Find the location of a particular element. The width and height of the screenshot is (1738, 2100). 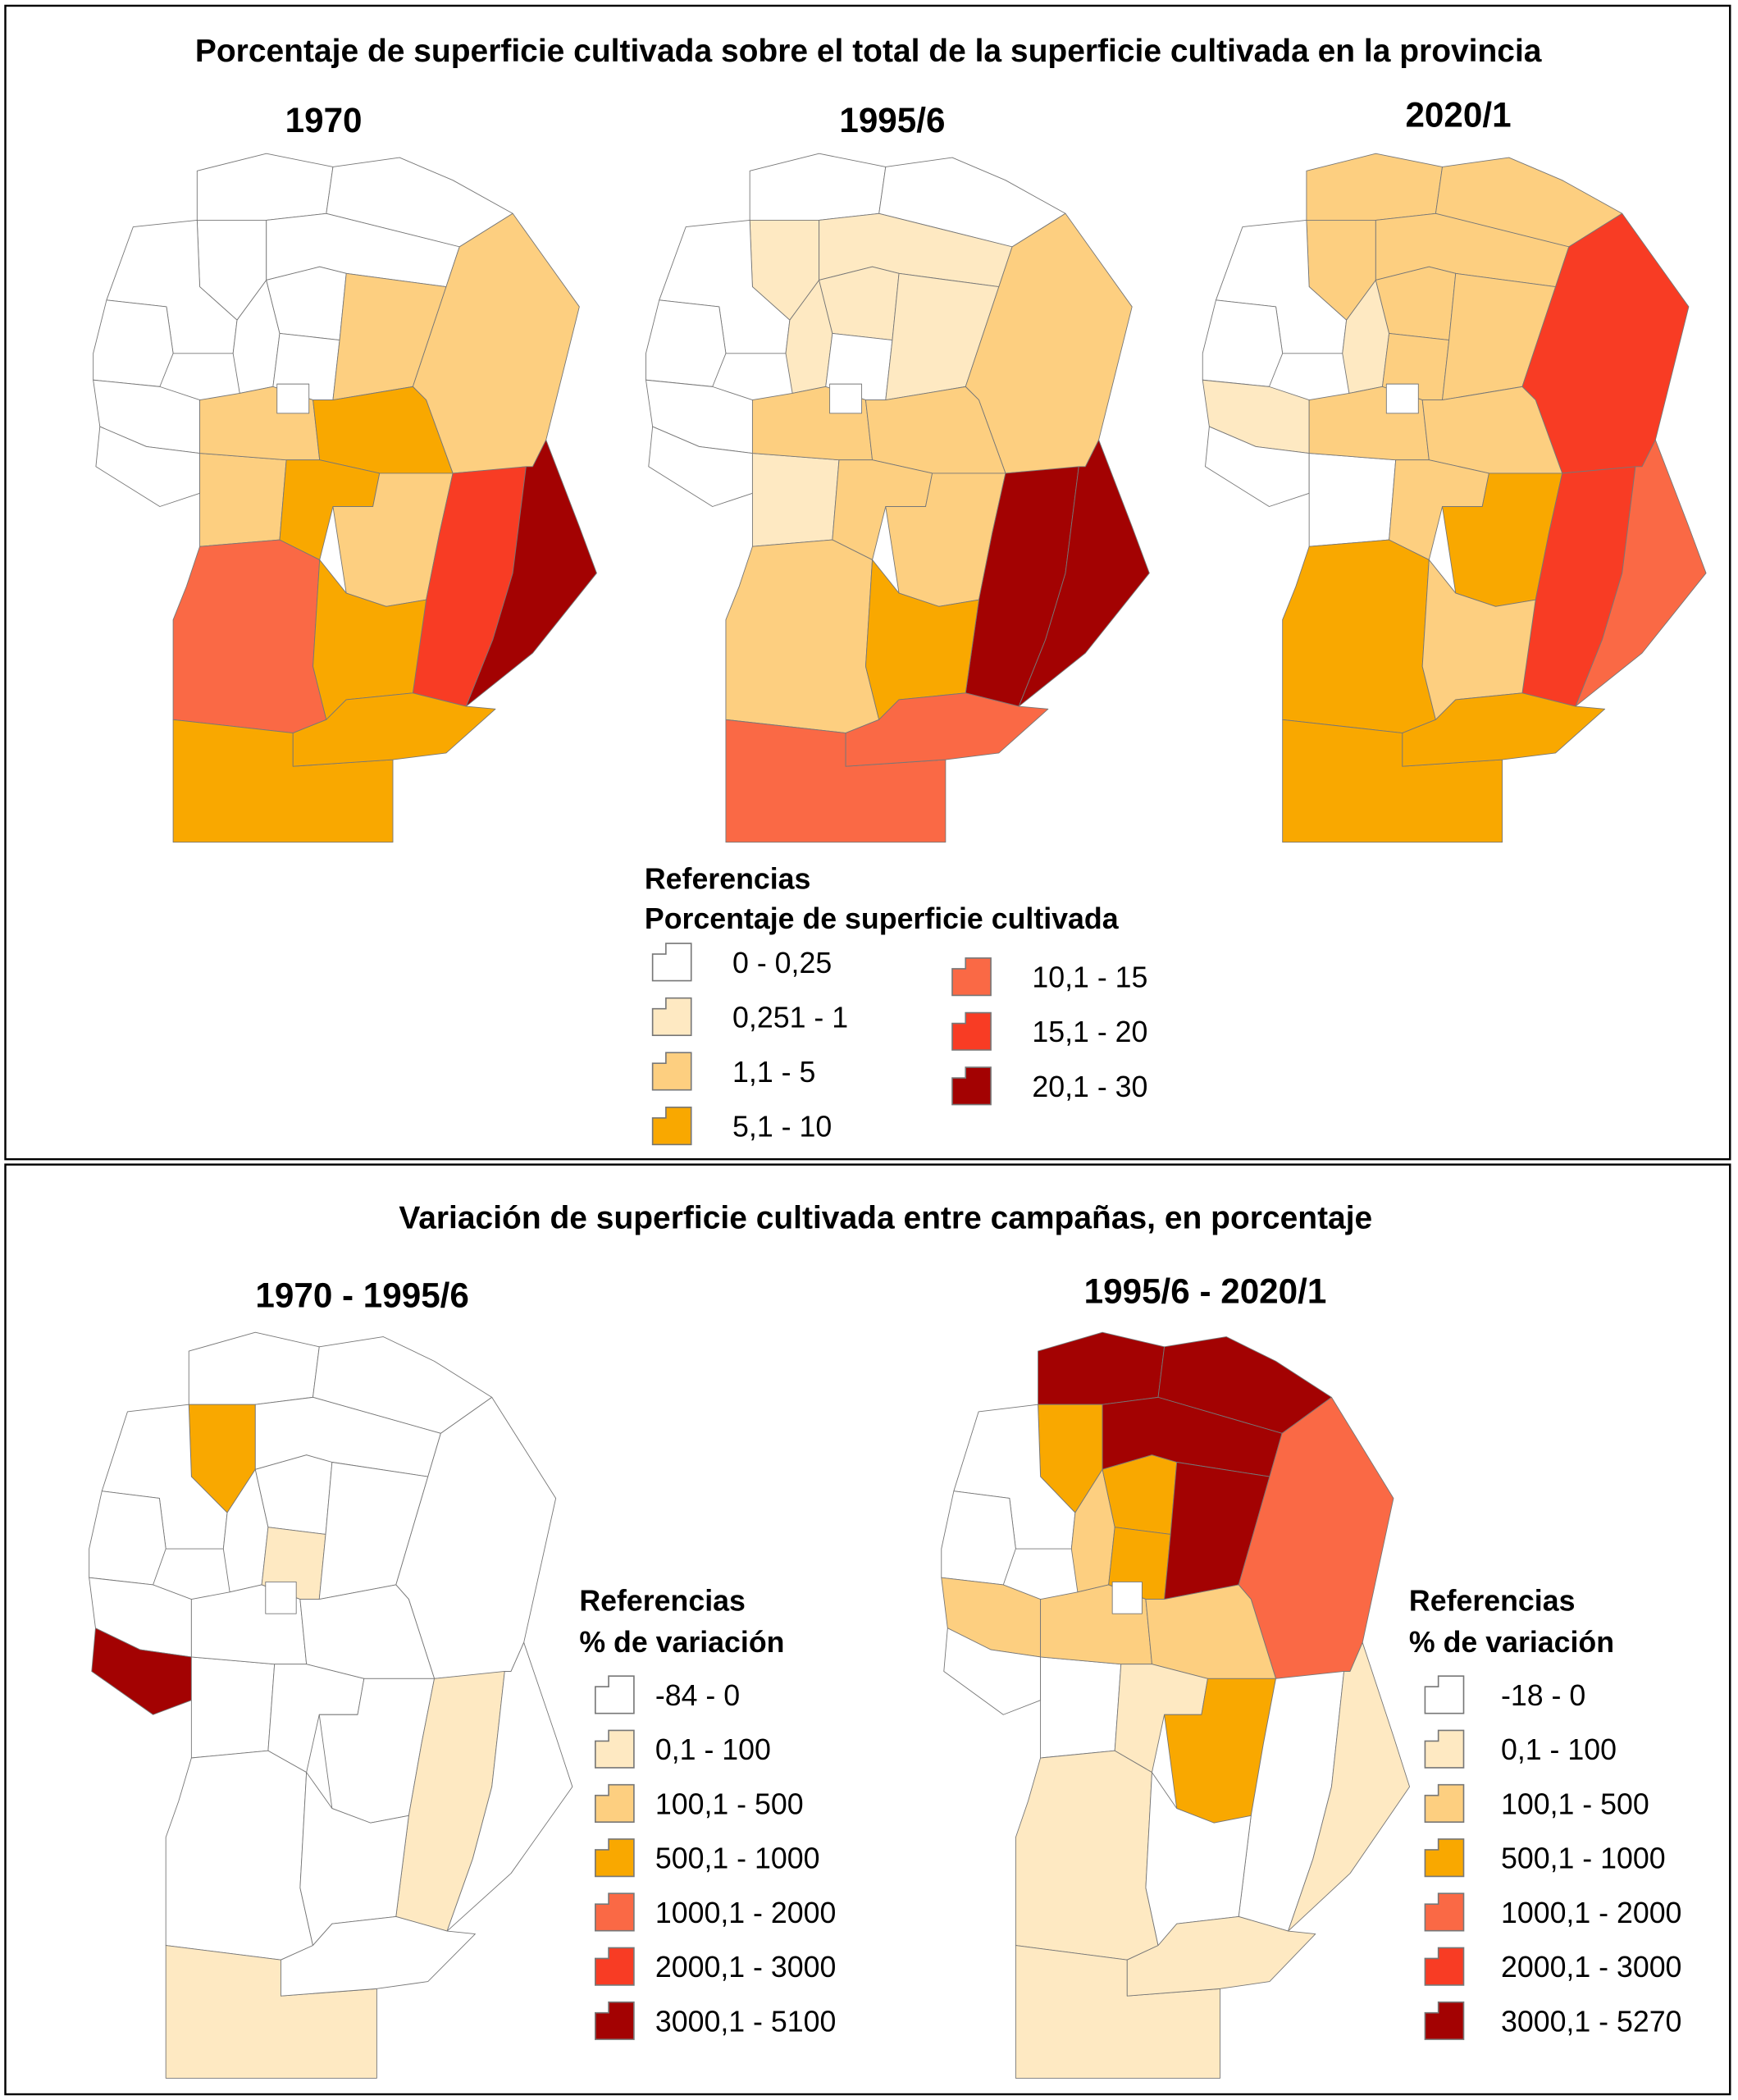

legend-label: 0 - 0,25 is located at coordinates (782, 963).